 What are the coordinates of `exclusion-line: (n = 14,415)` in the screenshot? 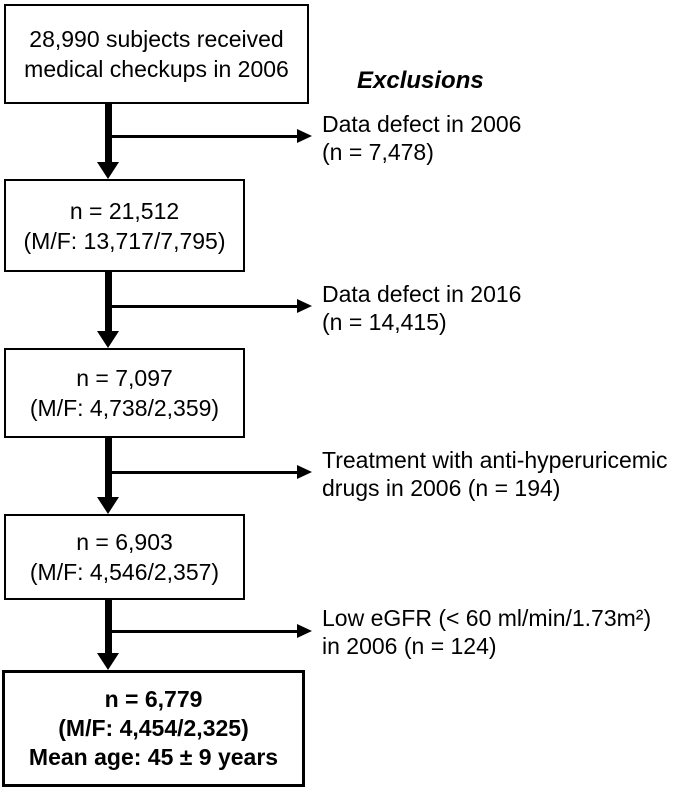 It's located at (384, 322).